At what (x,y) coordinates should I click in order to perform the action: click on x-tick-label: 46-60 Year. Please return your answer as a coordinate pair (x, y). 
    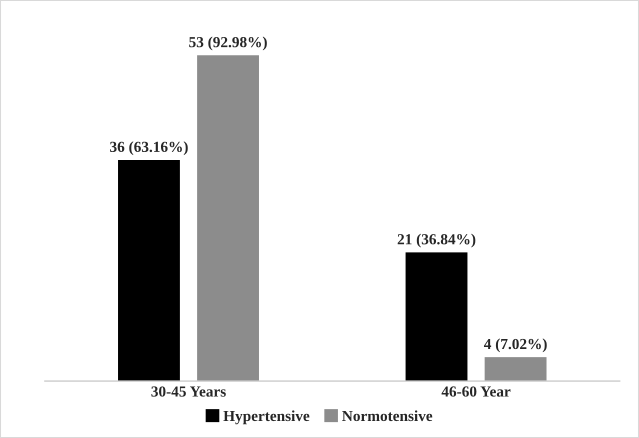
    Looking at the image, I should click on (476, 391).